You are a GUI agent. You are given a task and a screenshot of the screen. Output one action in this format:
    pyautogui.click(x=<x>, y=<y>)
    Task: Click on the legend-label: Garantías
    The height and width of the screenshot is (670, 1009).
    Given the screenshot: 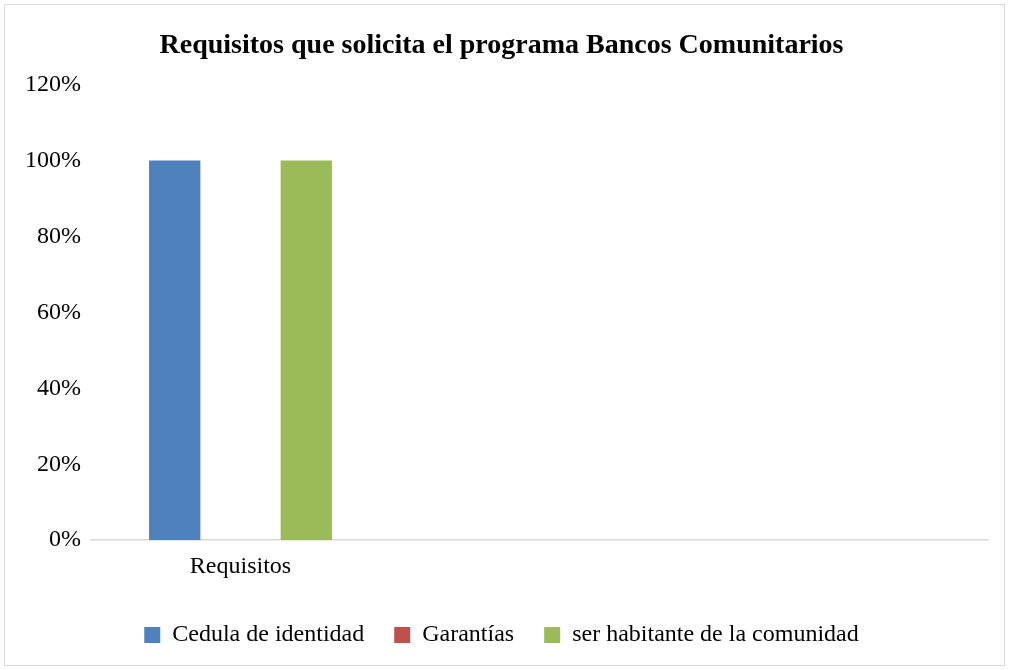 What is the action you would take?
    pyautogui.click(x=468, y=633)
    